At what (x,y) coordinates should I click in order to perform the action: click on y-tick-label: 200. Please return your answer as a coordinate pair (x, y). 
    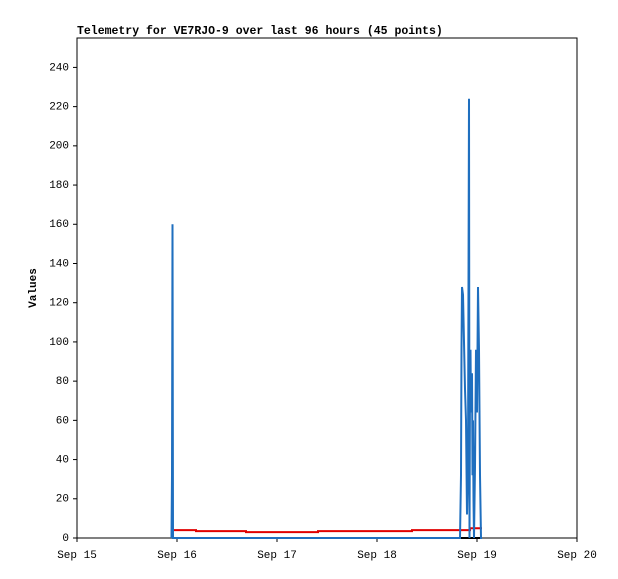
    Looking at the image, I should click on (59, 147).